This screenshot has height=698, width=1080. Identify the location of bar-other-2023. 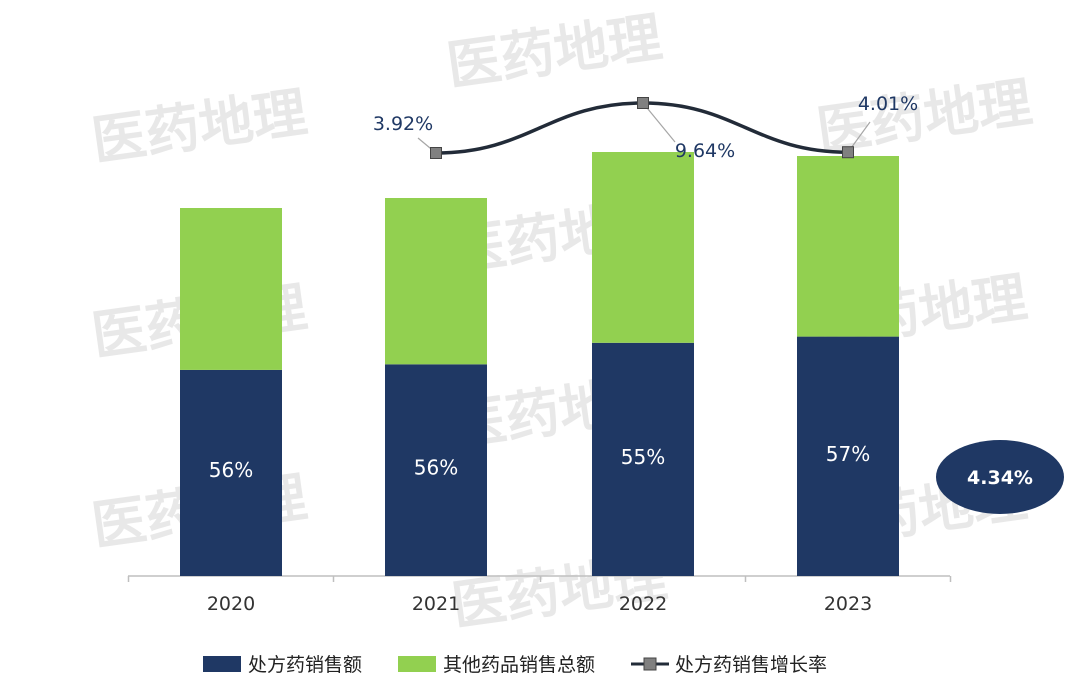
(848, 246).